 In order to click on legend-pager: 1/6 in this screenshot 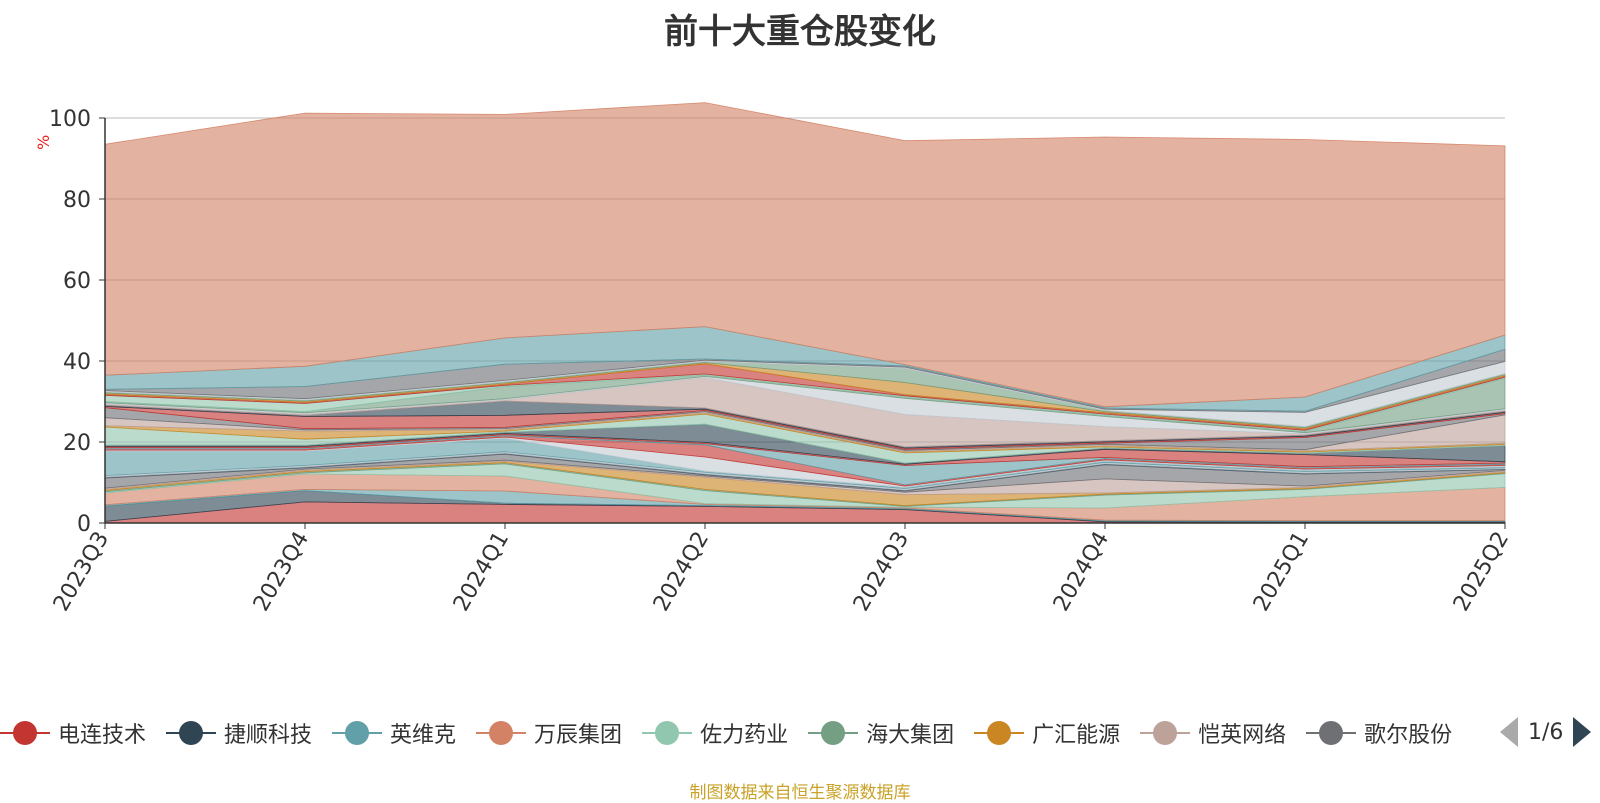, I will do `click(1546, 732)`.